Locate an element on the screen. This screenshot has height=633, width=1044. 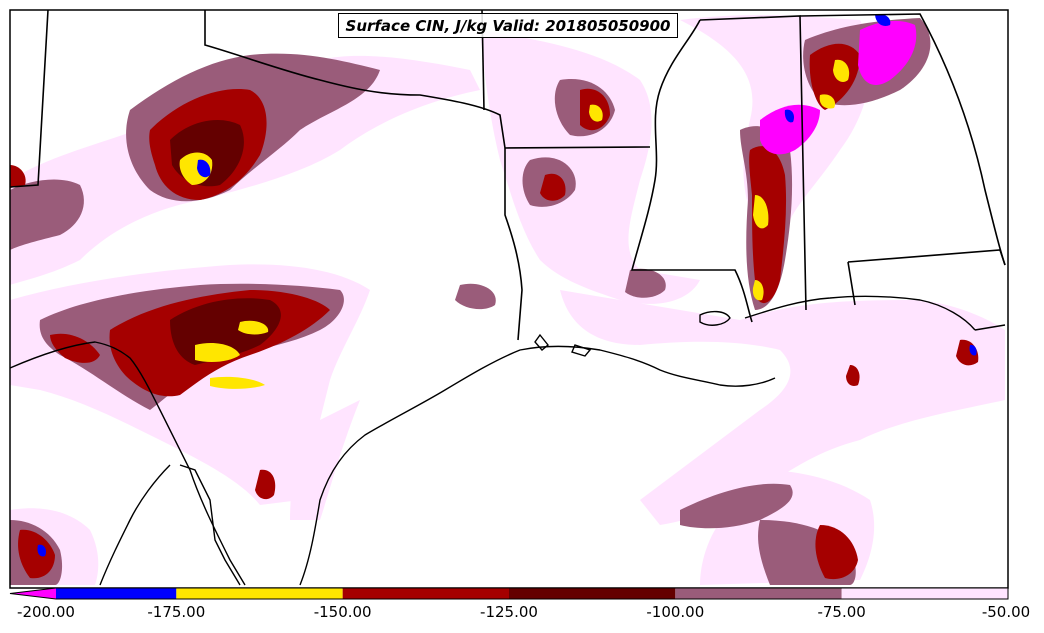
colorbar-tick-label: -125.00 is located at coordinates (509, 612).